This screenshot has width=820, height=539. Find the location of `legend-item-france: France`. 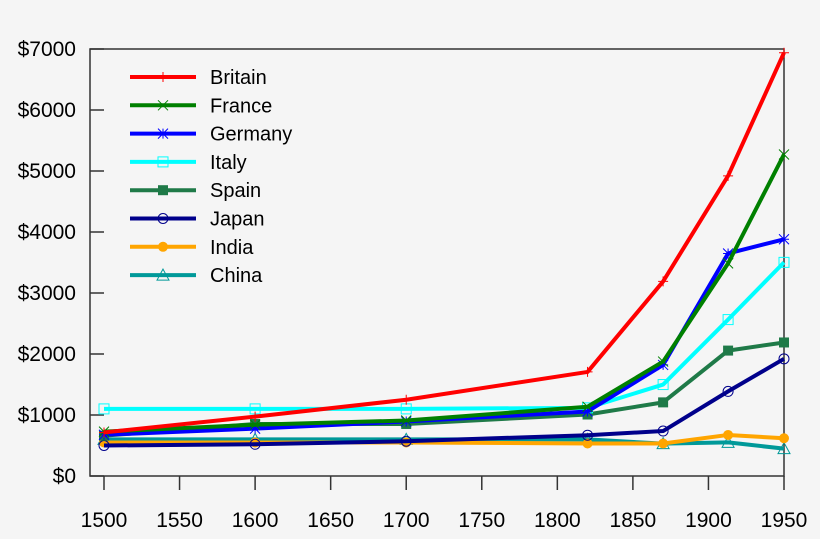

legend-item-france: France is located at coordinates (201, 106).